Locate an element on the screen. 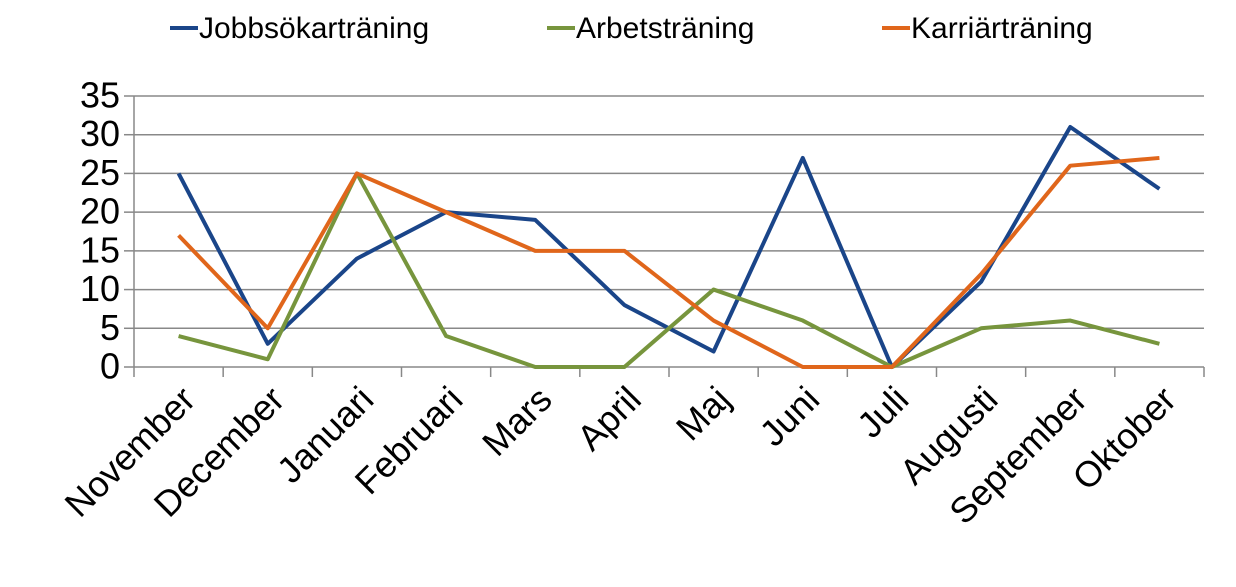 This screenshot has height=587, width=1236. y-tick-label: 10 is located at coordinates (100, 288).